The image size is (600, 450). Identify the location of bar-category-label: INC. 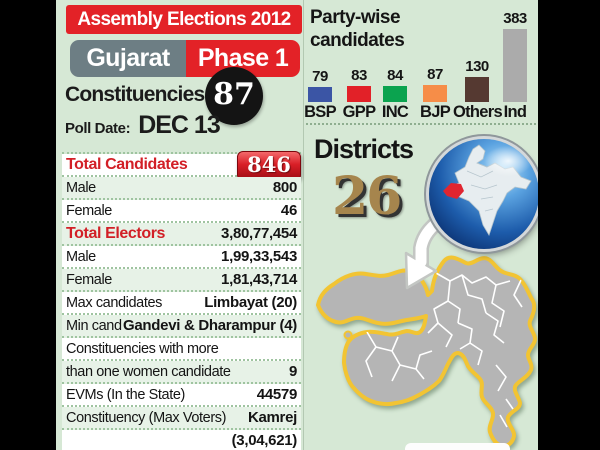
(395, 112).